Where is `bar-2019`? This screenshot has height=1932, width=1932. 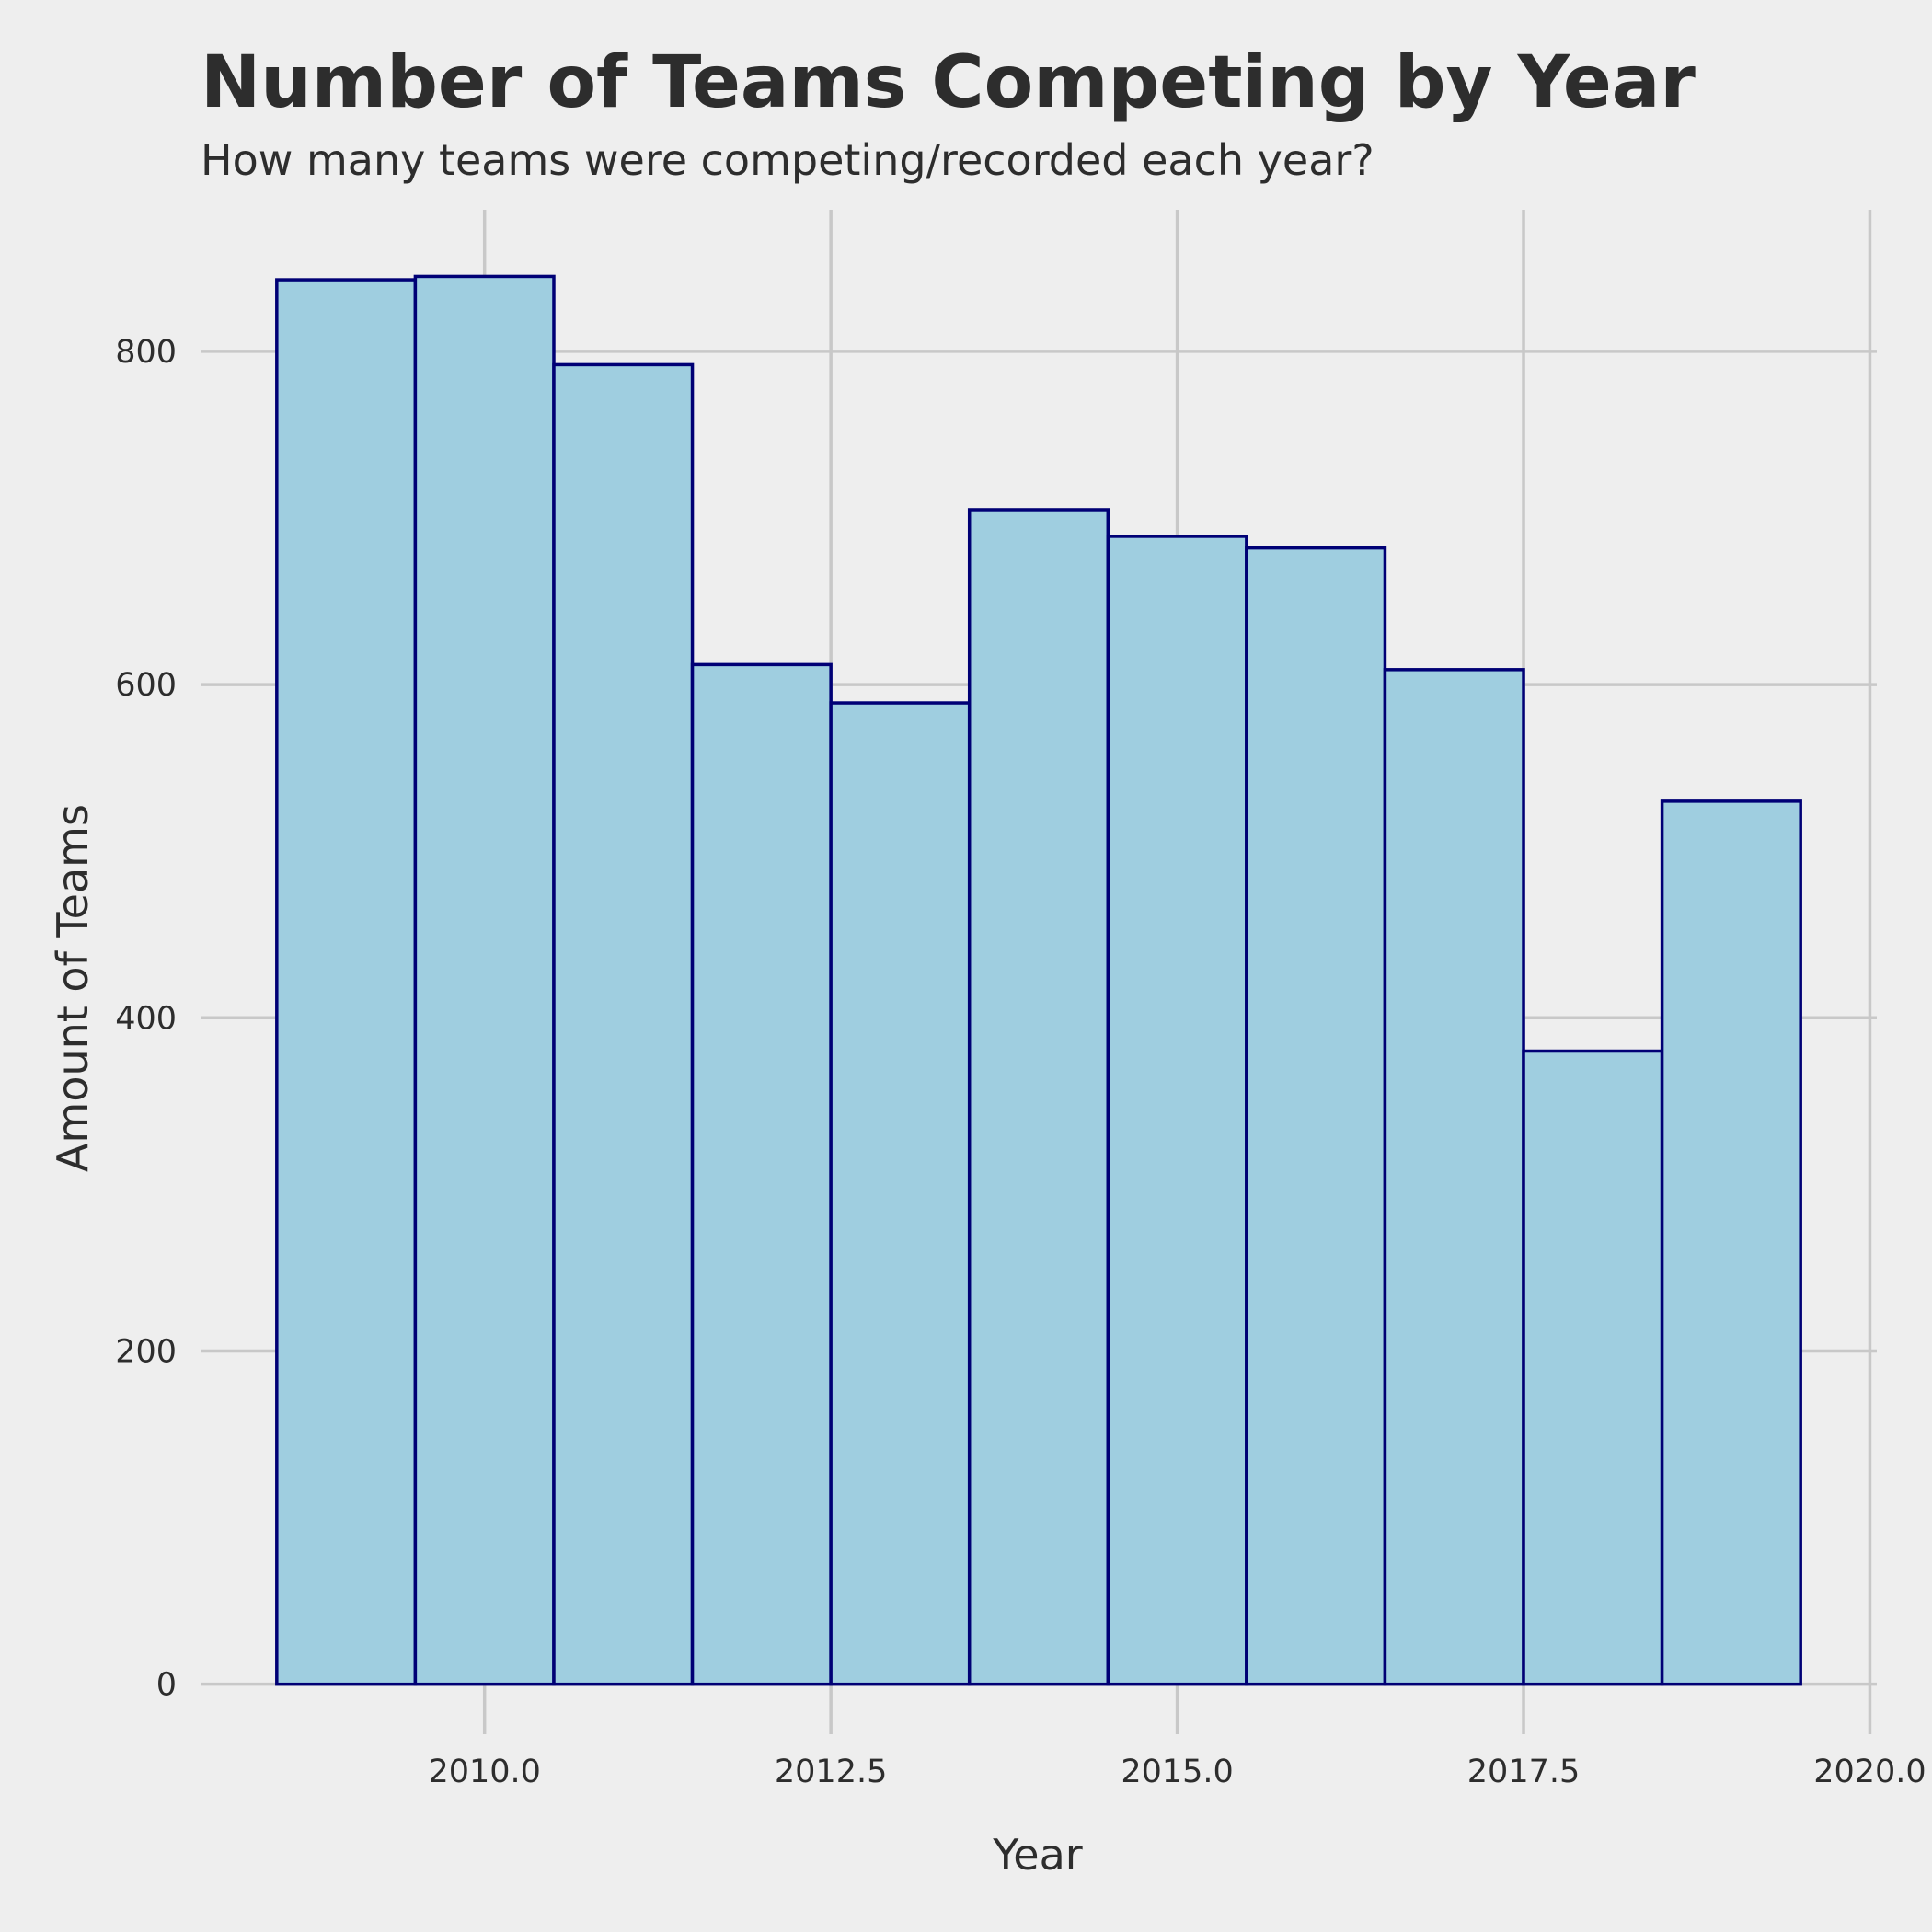 bar-2019 is located at coordinates (1731, 1242).